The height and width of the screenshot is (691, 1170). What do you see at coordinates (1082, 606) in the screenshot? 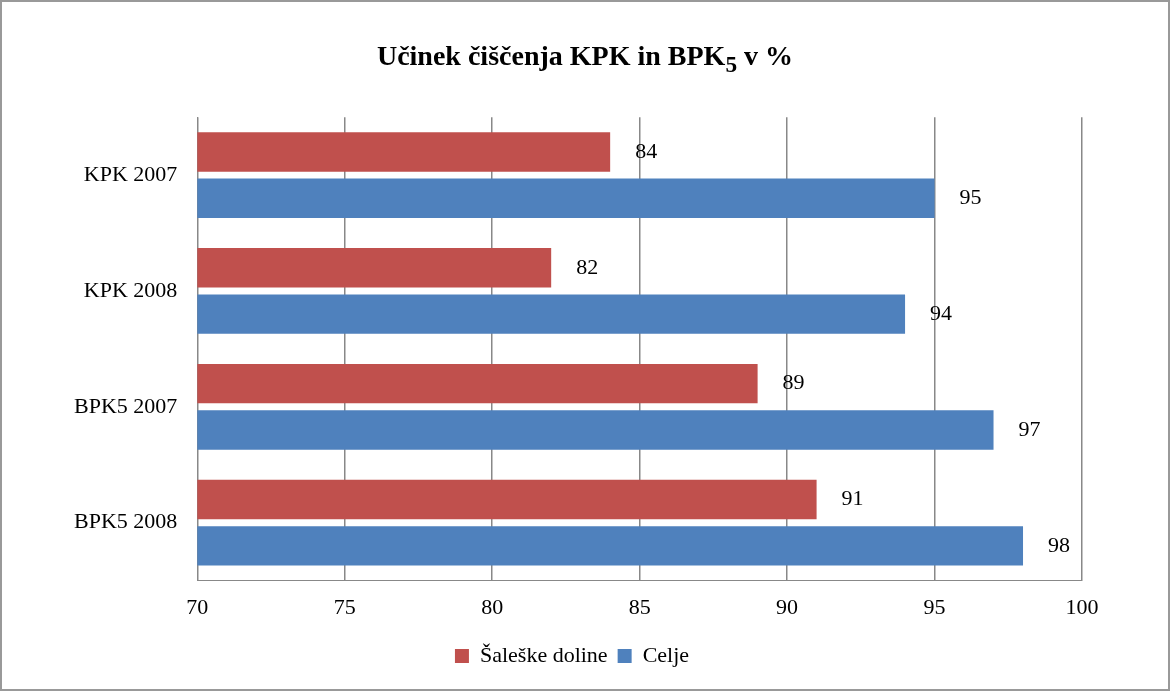
I see `x-tick-label: 100` at bounding box center [1082, 606].